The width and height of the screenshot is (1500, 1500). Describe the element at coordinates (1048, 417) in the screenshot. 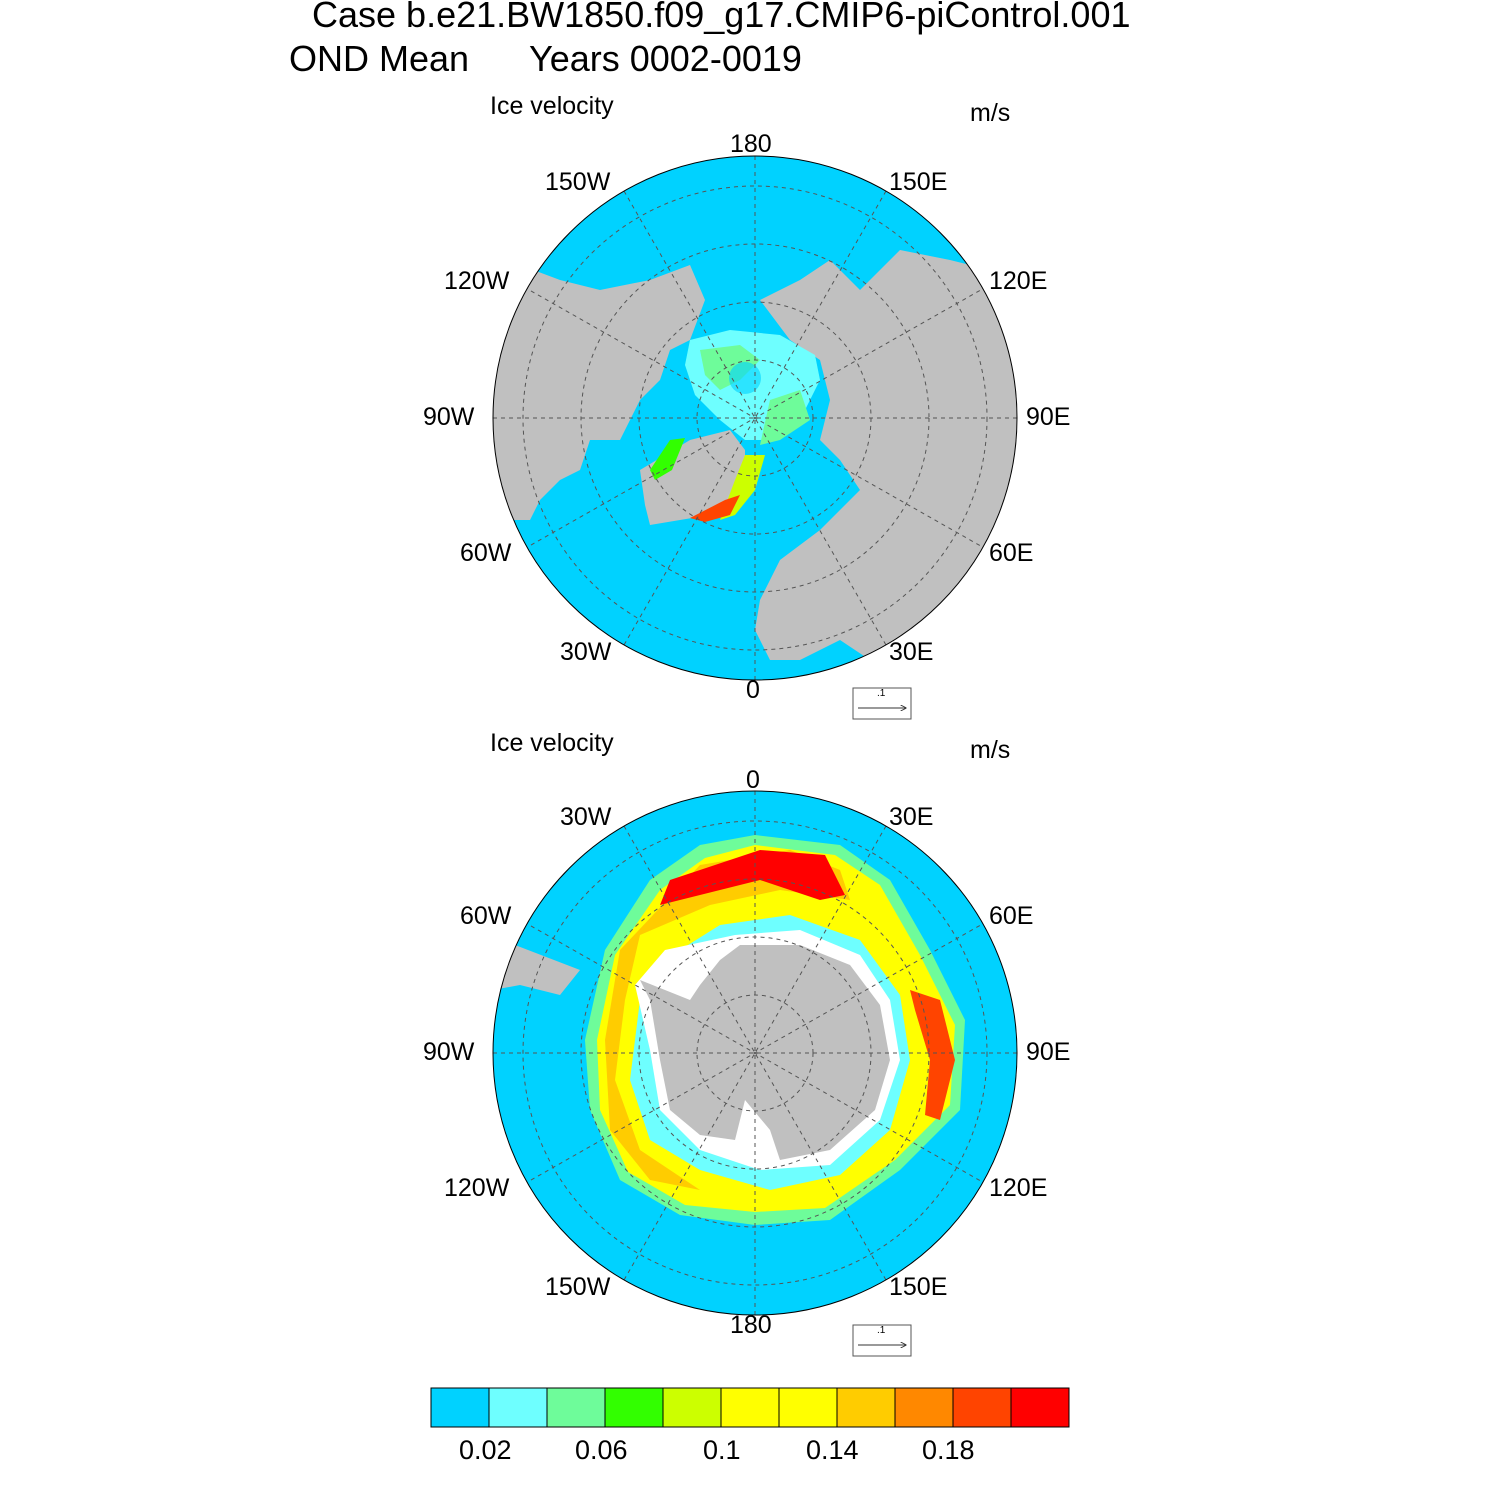

I see `nh-lon-90e: 90E` at that location.